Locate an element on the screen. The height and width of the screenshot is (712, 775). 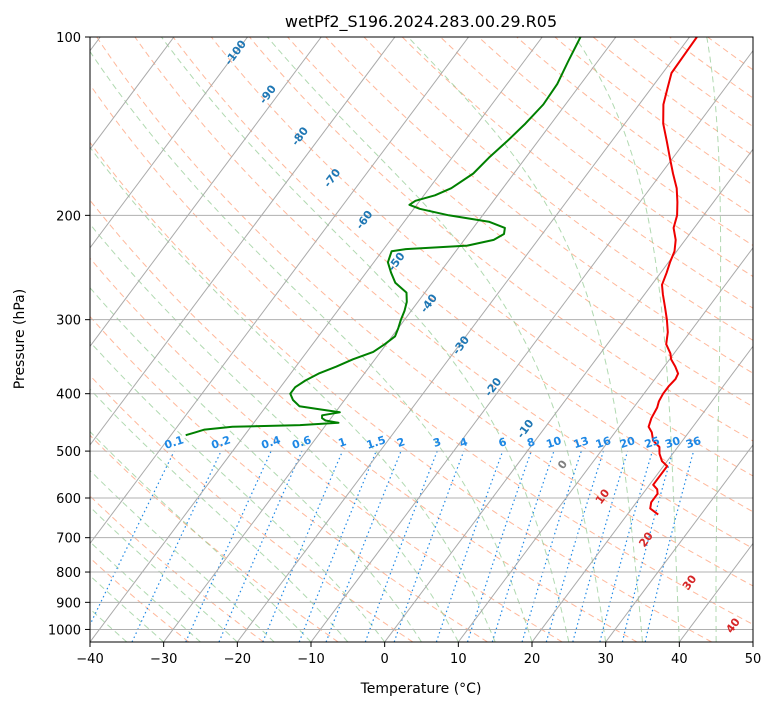
x-tick-label: 30 is located at coordinates (605, 659).